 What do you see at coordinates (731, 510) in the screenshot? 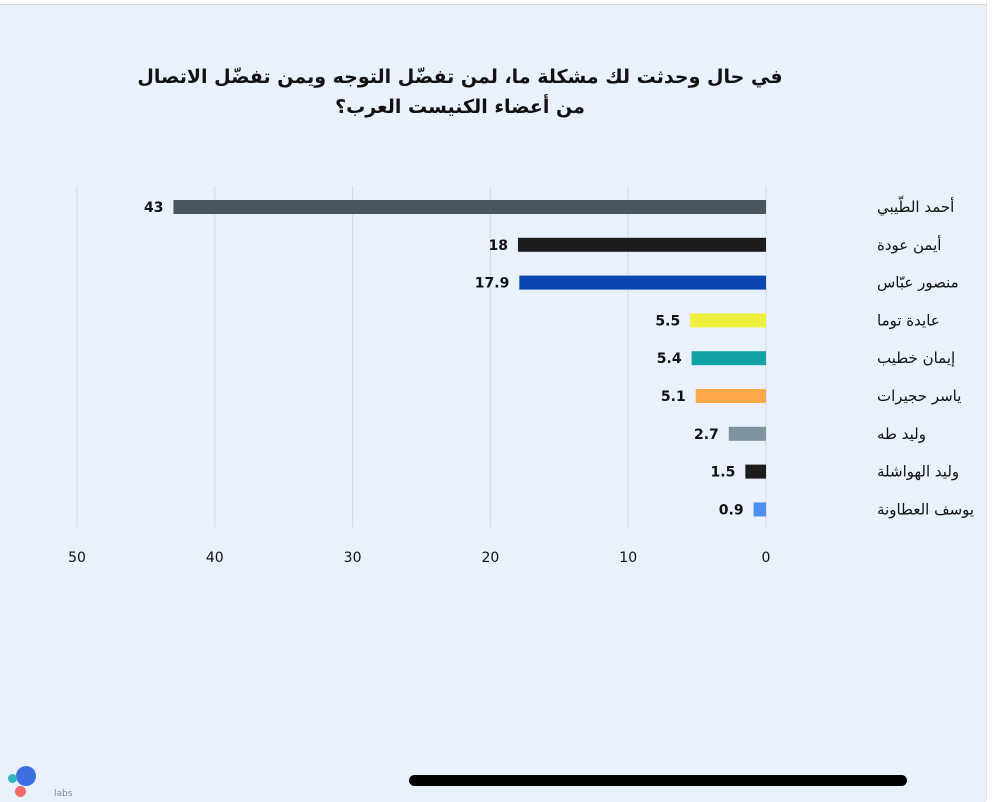
I see `data-label: 0.9` at bounding box center [731, 510].